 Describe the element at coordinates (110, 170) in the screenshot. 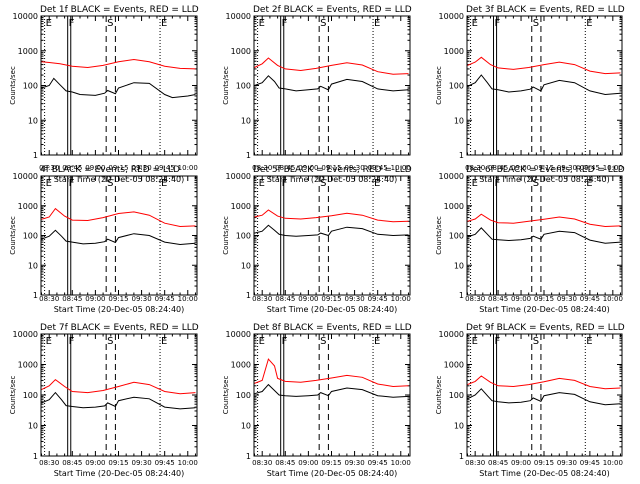

I see `panel-title: 4f BLACK = Events, RED = LLD` at that location.